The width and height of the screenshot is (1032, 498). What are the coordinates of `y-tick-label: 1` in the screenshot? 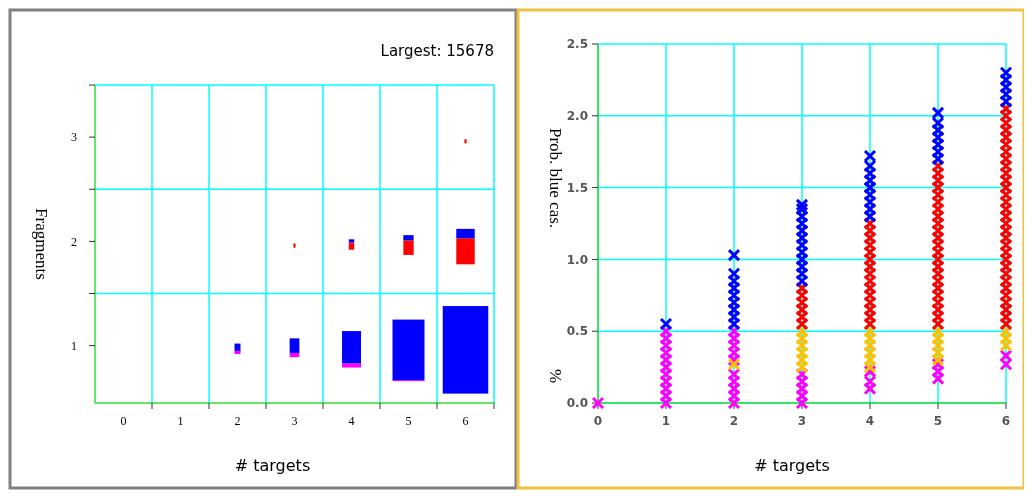 It's located at (74, 345).